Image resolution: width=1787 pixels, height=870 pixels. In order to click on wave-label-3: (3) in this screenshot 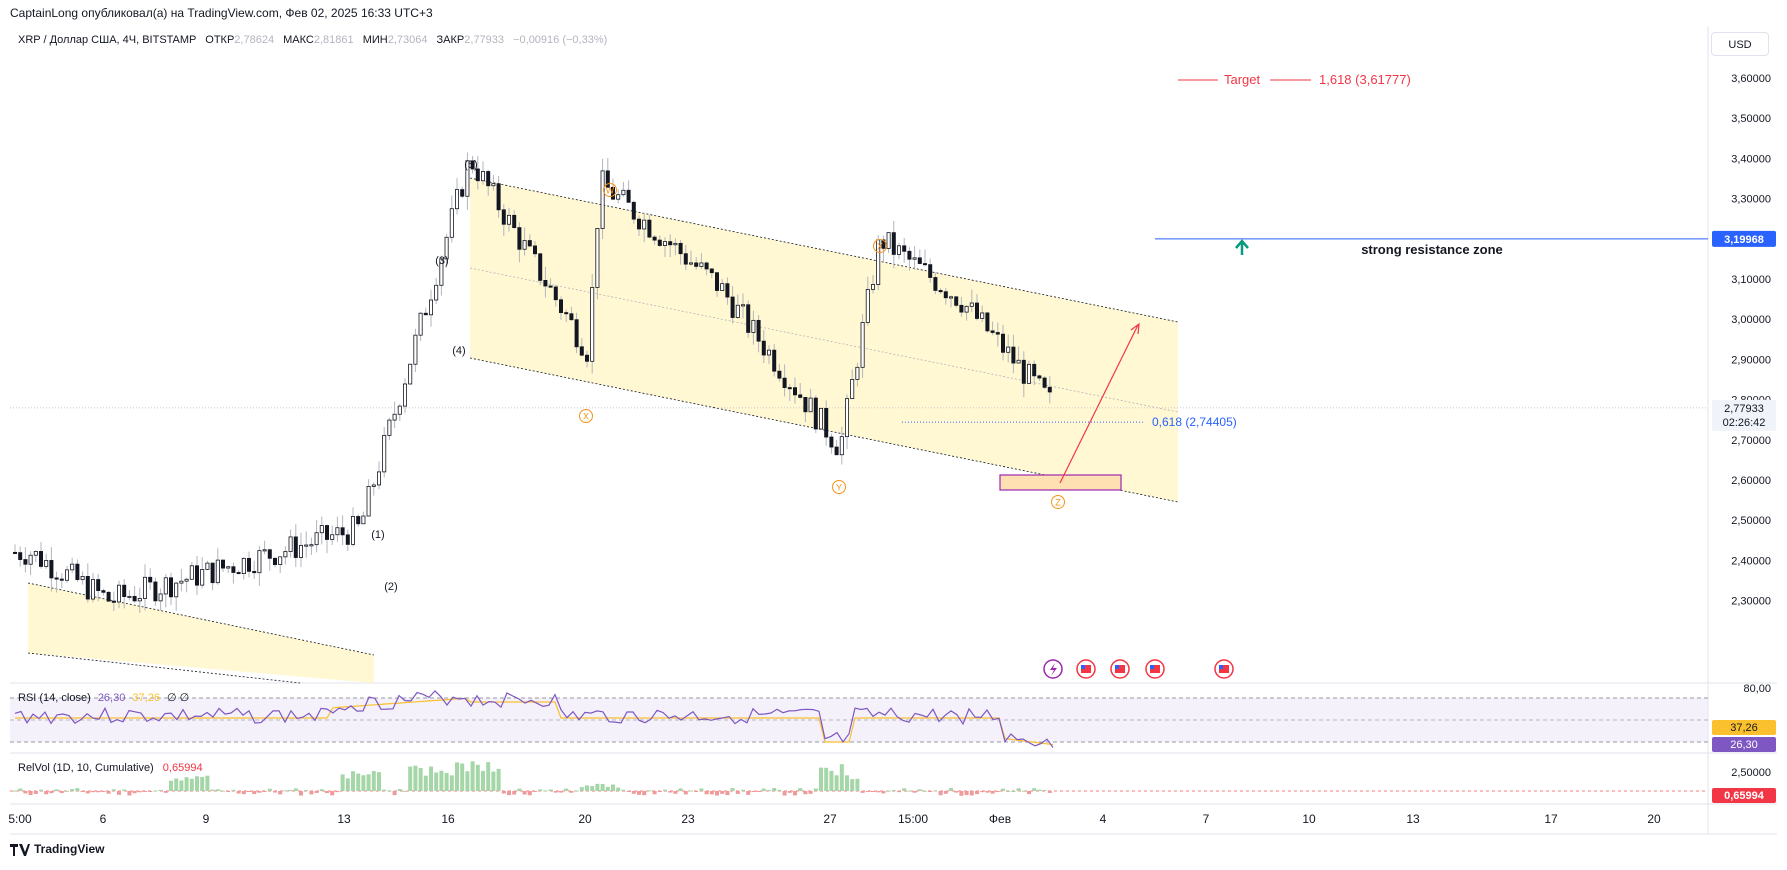, I will do `click(441, 261)`.